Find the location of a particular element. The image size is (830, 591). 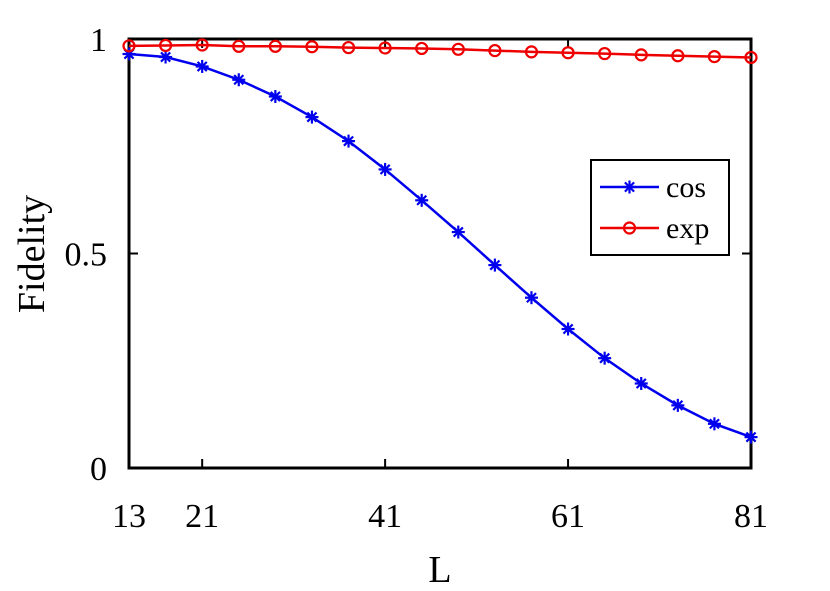

y-tick-label: 1 is located at coordinates (98, 40).